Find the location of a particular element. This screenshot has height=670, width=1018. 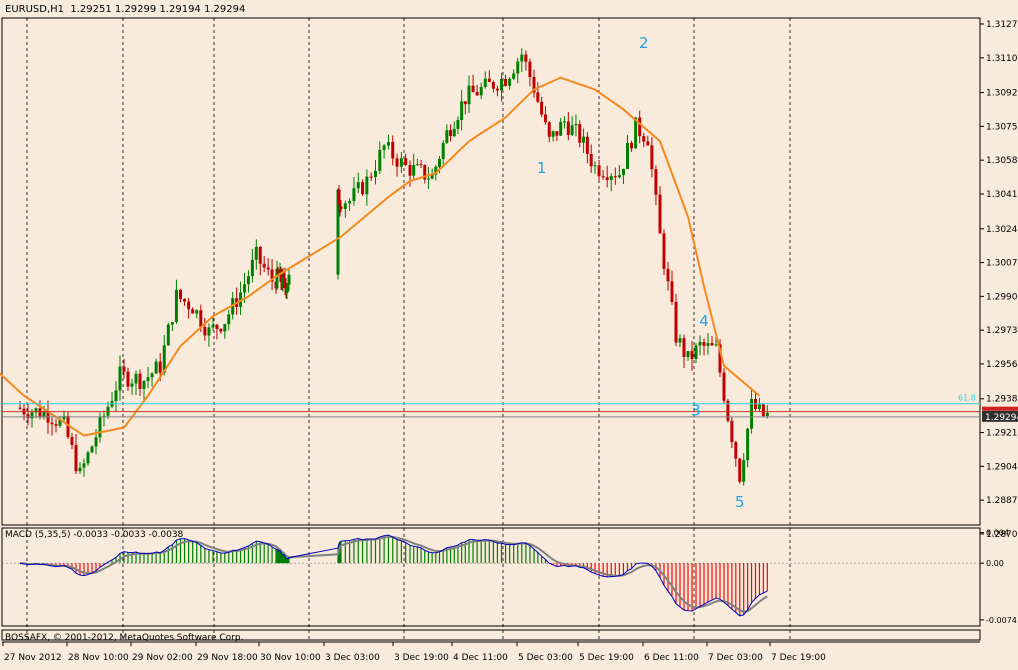

wave-label-5: 5 is located at coordinates (740, 502).